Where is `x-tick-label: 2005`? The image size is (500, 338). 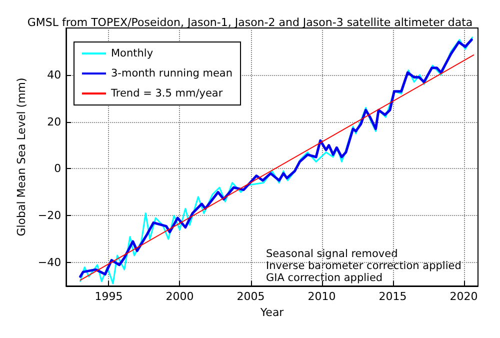
x-tick-label: 2005 is located at coordinates (250, 296).